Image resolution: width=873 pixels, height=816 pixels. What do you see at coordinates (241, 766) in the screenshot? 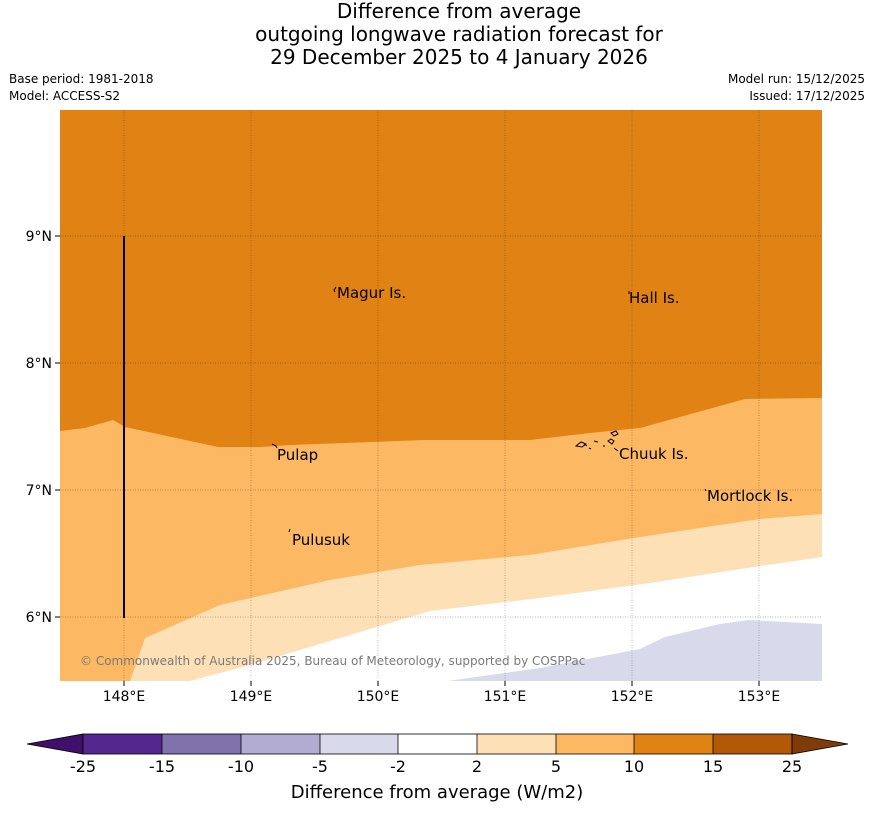
I see `colorbar-tick-neg10: -10` at bounding box center [241, 766].